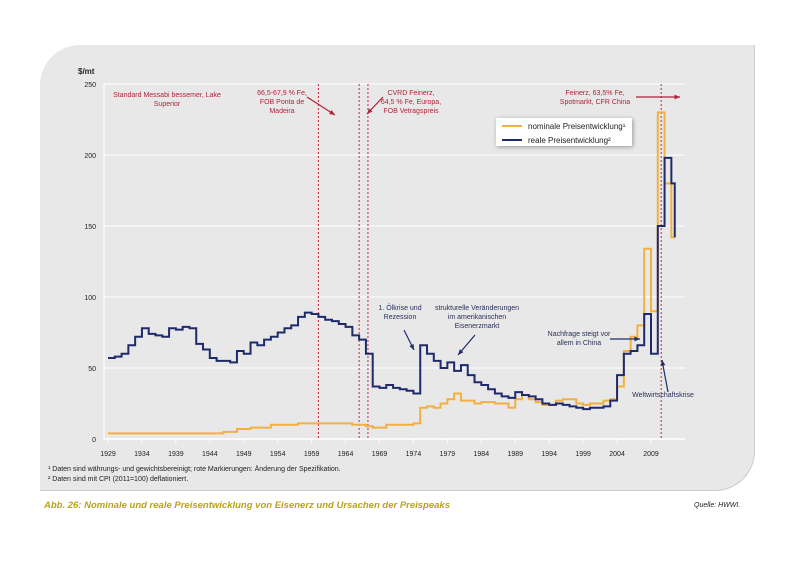 Image resolution: width=795 pixels, height=564 pixels. What do you see at coordinates (579, 339) in the screenshot?
I see `annotation-china: Nachfrage steigt vor allem in China` at bounding box center [579, 339].